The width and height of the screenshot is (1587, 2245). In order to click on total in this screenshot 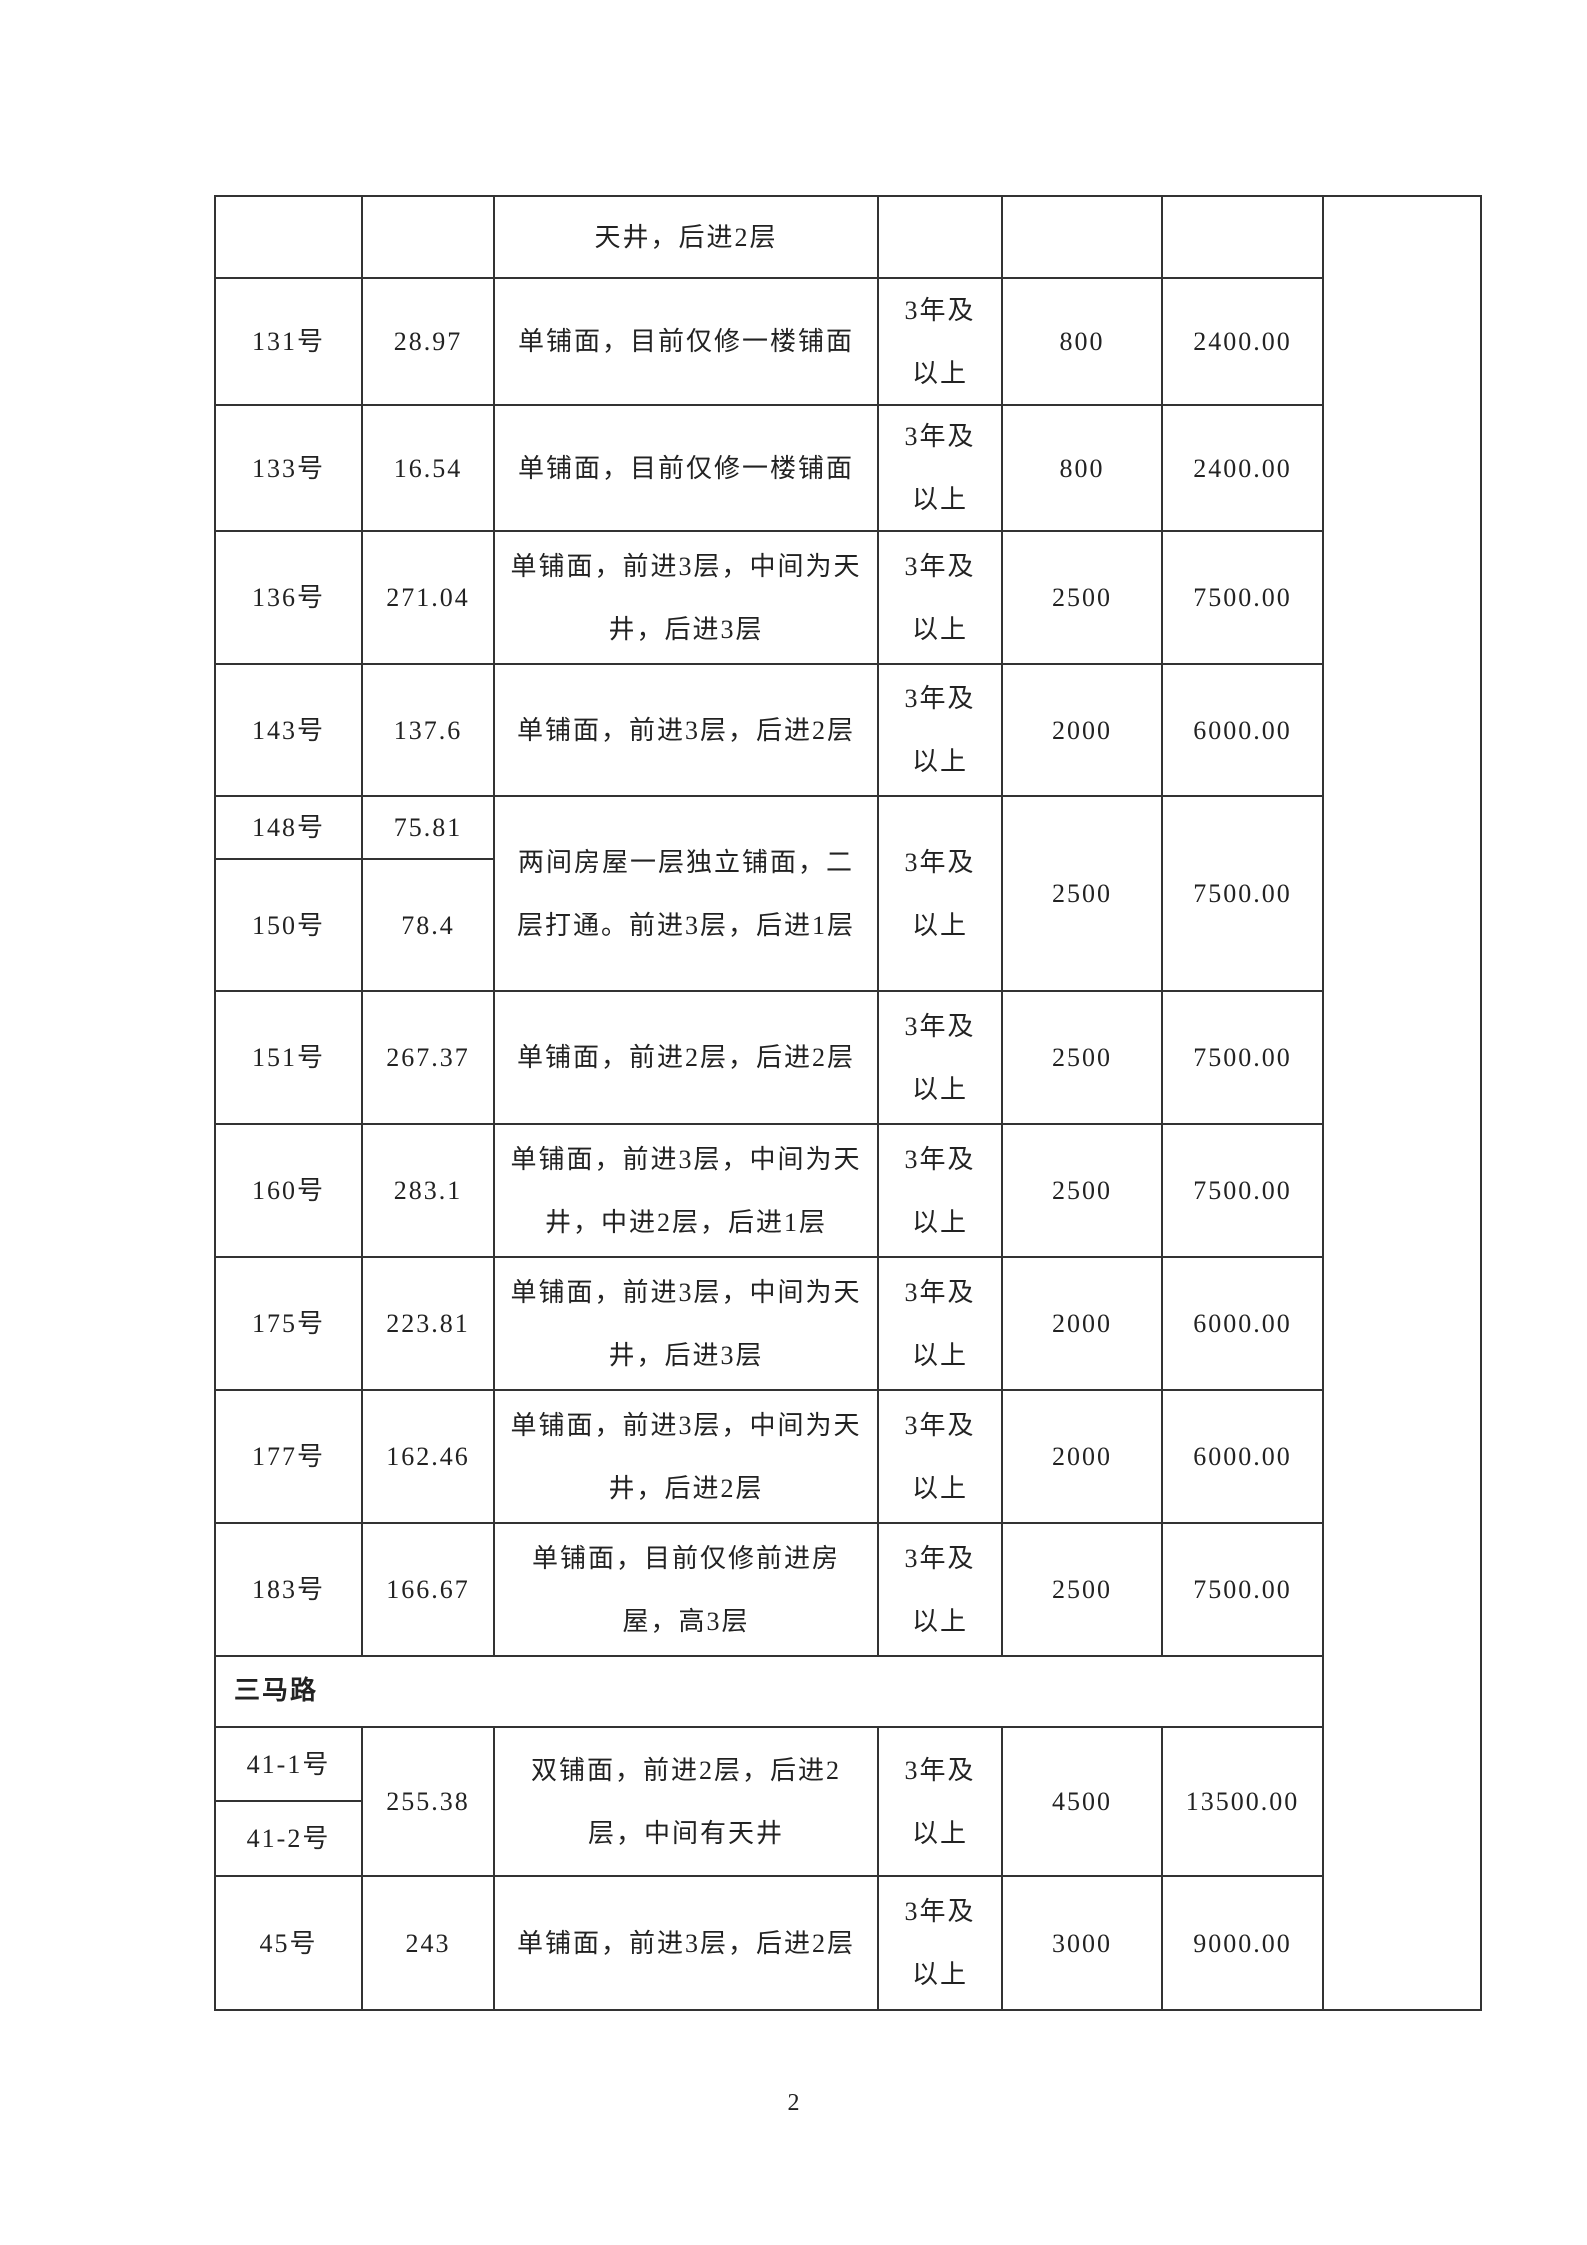, I will do `click(1242, 237)`.